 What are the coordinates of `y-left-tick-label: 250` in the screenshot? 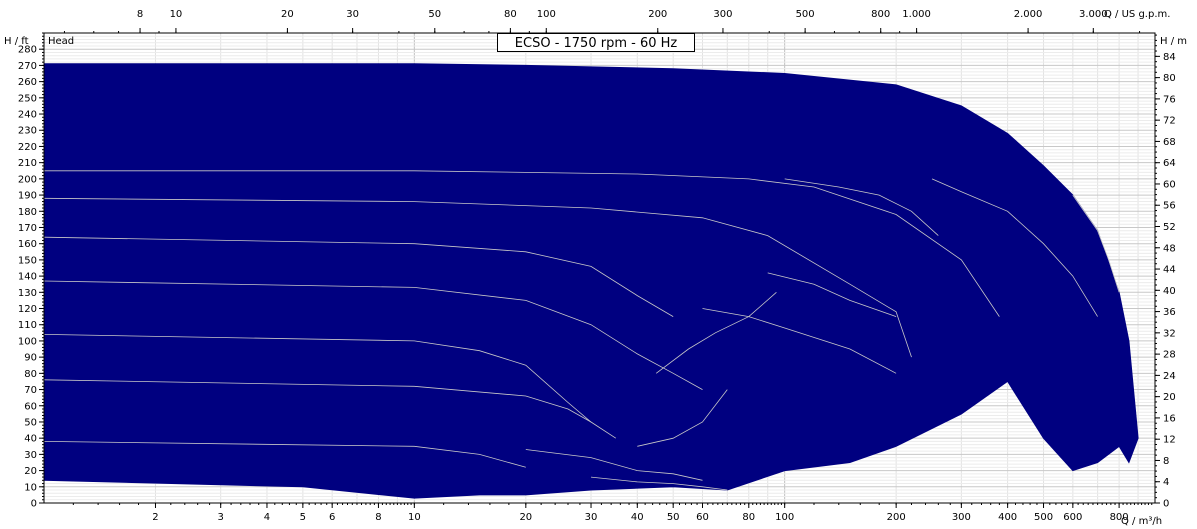 It's located at (27, 98).